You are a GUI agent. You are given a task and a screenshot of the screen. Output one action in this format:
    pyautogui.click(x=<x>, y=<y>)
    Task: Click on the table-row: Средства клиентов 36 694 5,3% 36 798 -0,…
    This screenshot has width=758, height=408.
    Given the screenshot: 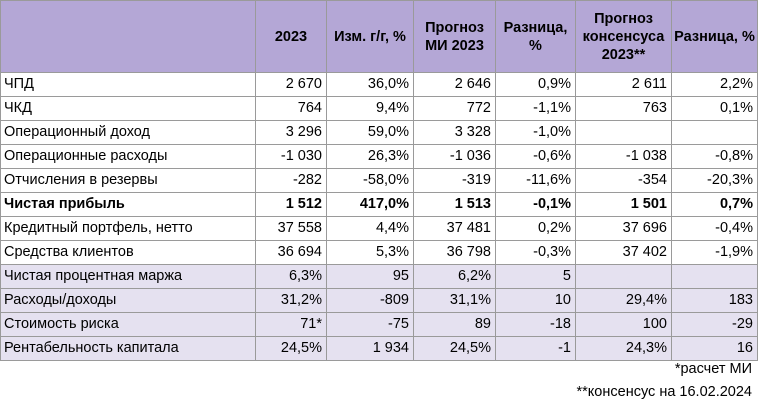 What is the action you would take?
    pyautogui.click(x=379, y=252)
    